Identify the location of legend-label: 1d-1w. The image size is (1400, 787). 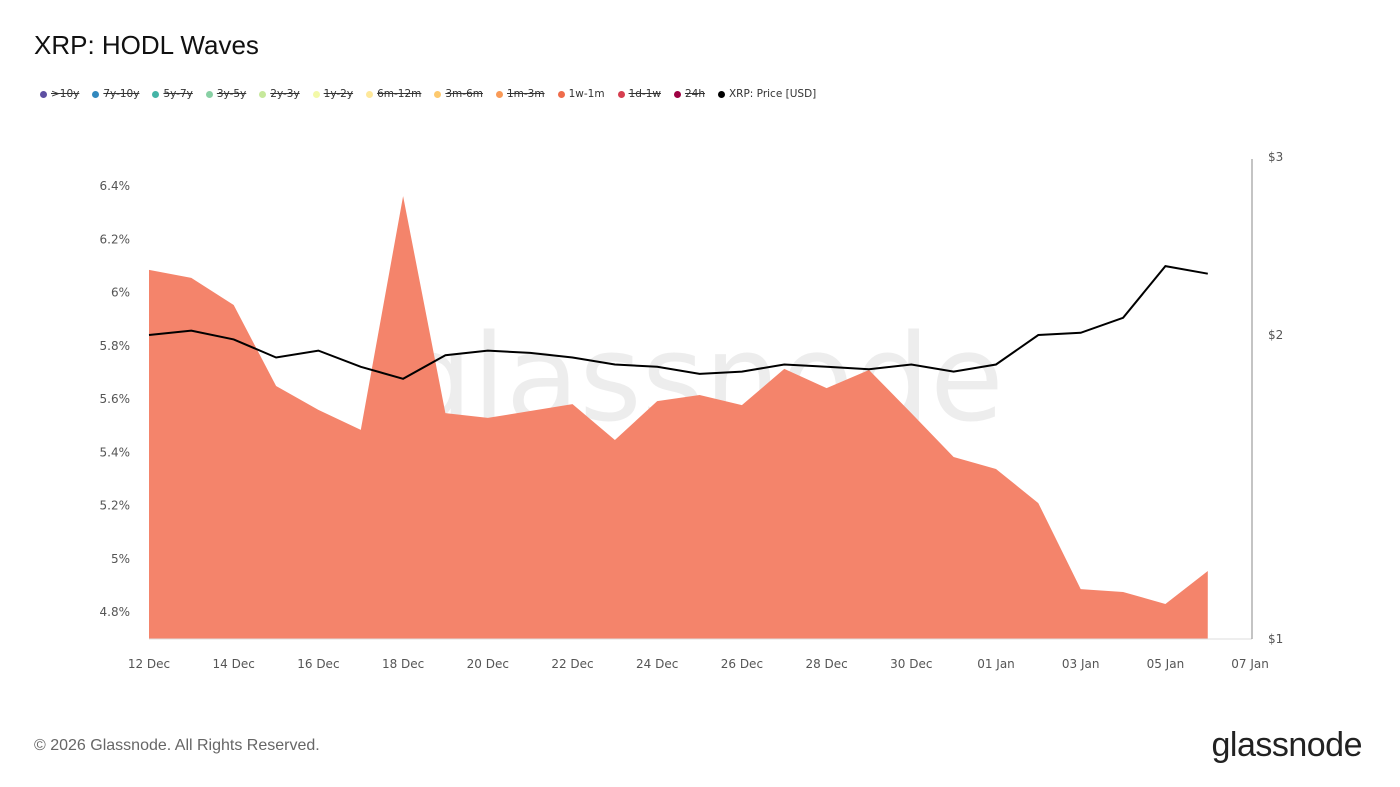
(644, 94).